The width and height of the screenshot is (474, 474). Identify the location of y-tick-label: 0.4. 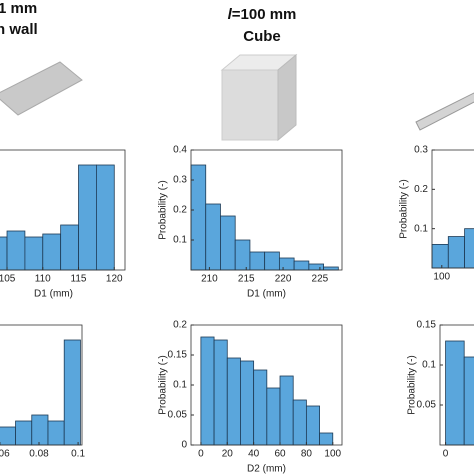
(180, 150).